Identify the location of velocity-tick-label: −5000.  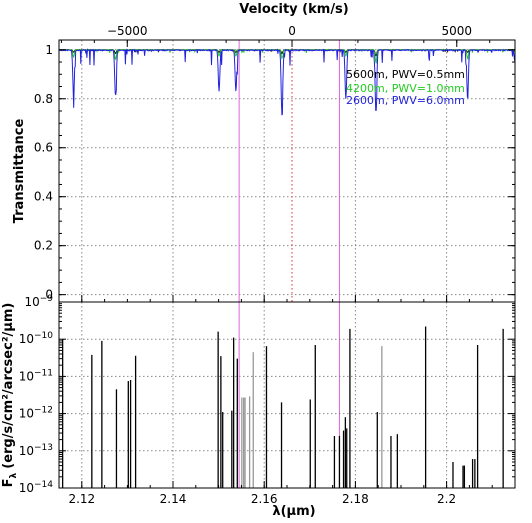
(127, 31).